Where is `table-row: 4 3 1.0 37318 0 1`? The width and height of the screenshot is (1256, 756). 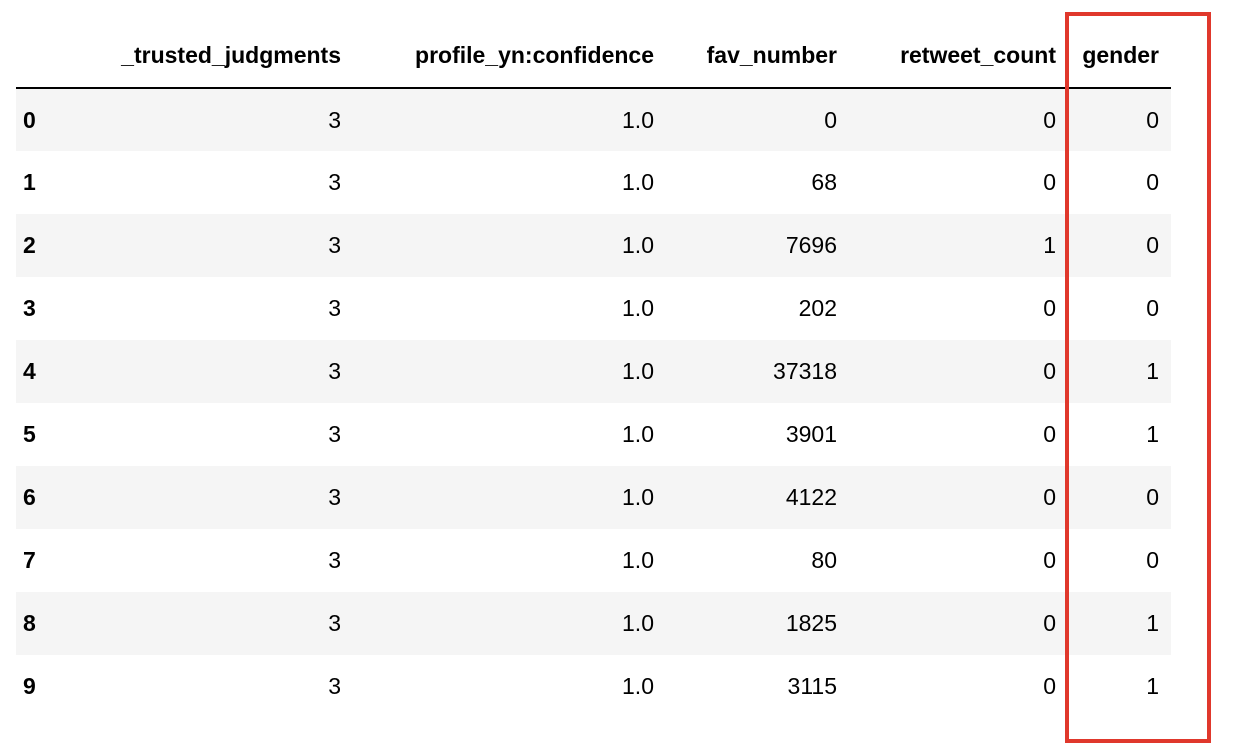 table-row: 4 3 1.0 37318 0 1 is located at coordinates (593, 371).